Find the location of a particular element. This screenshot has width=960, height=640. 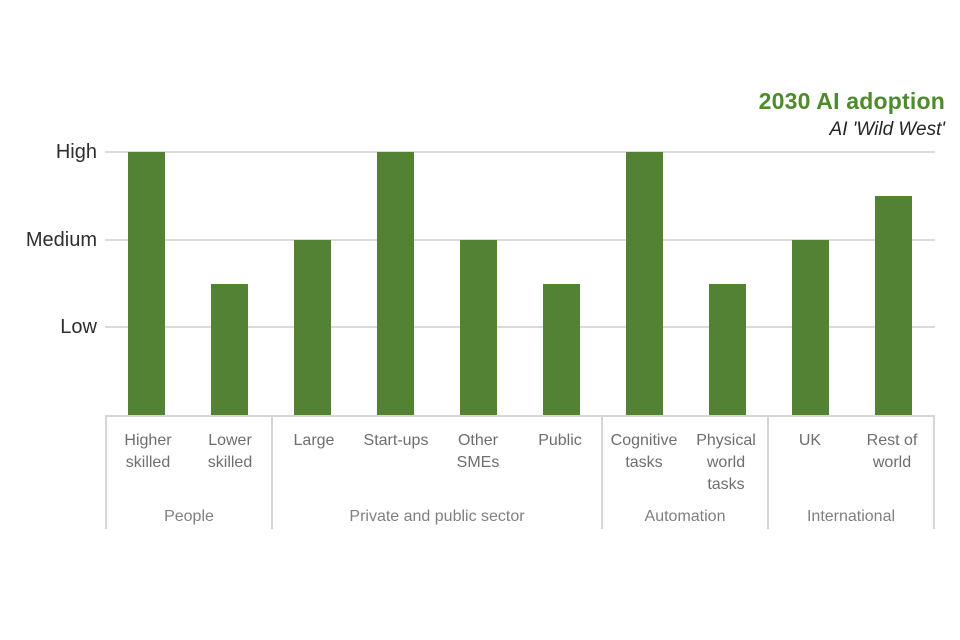

bar-physical-world-tasks is located at coordinates (727, 349).